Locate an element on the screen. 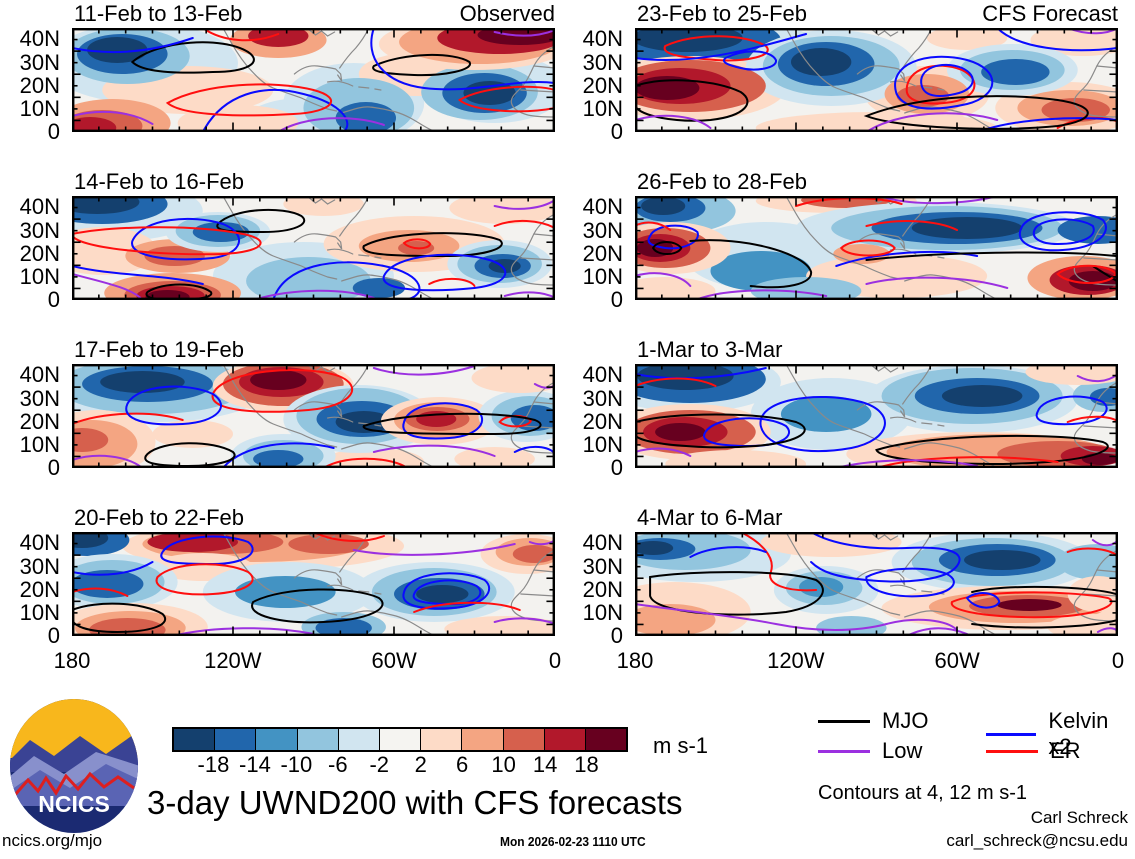 This screenshot has height=859, width=1135. er-line-swatch is located at coordinates (1012, 751).